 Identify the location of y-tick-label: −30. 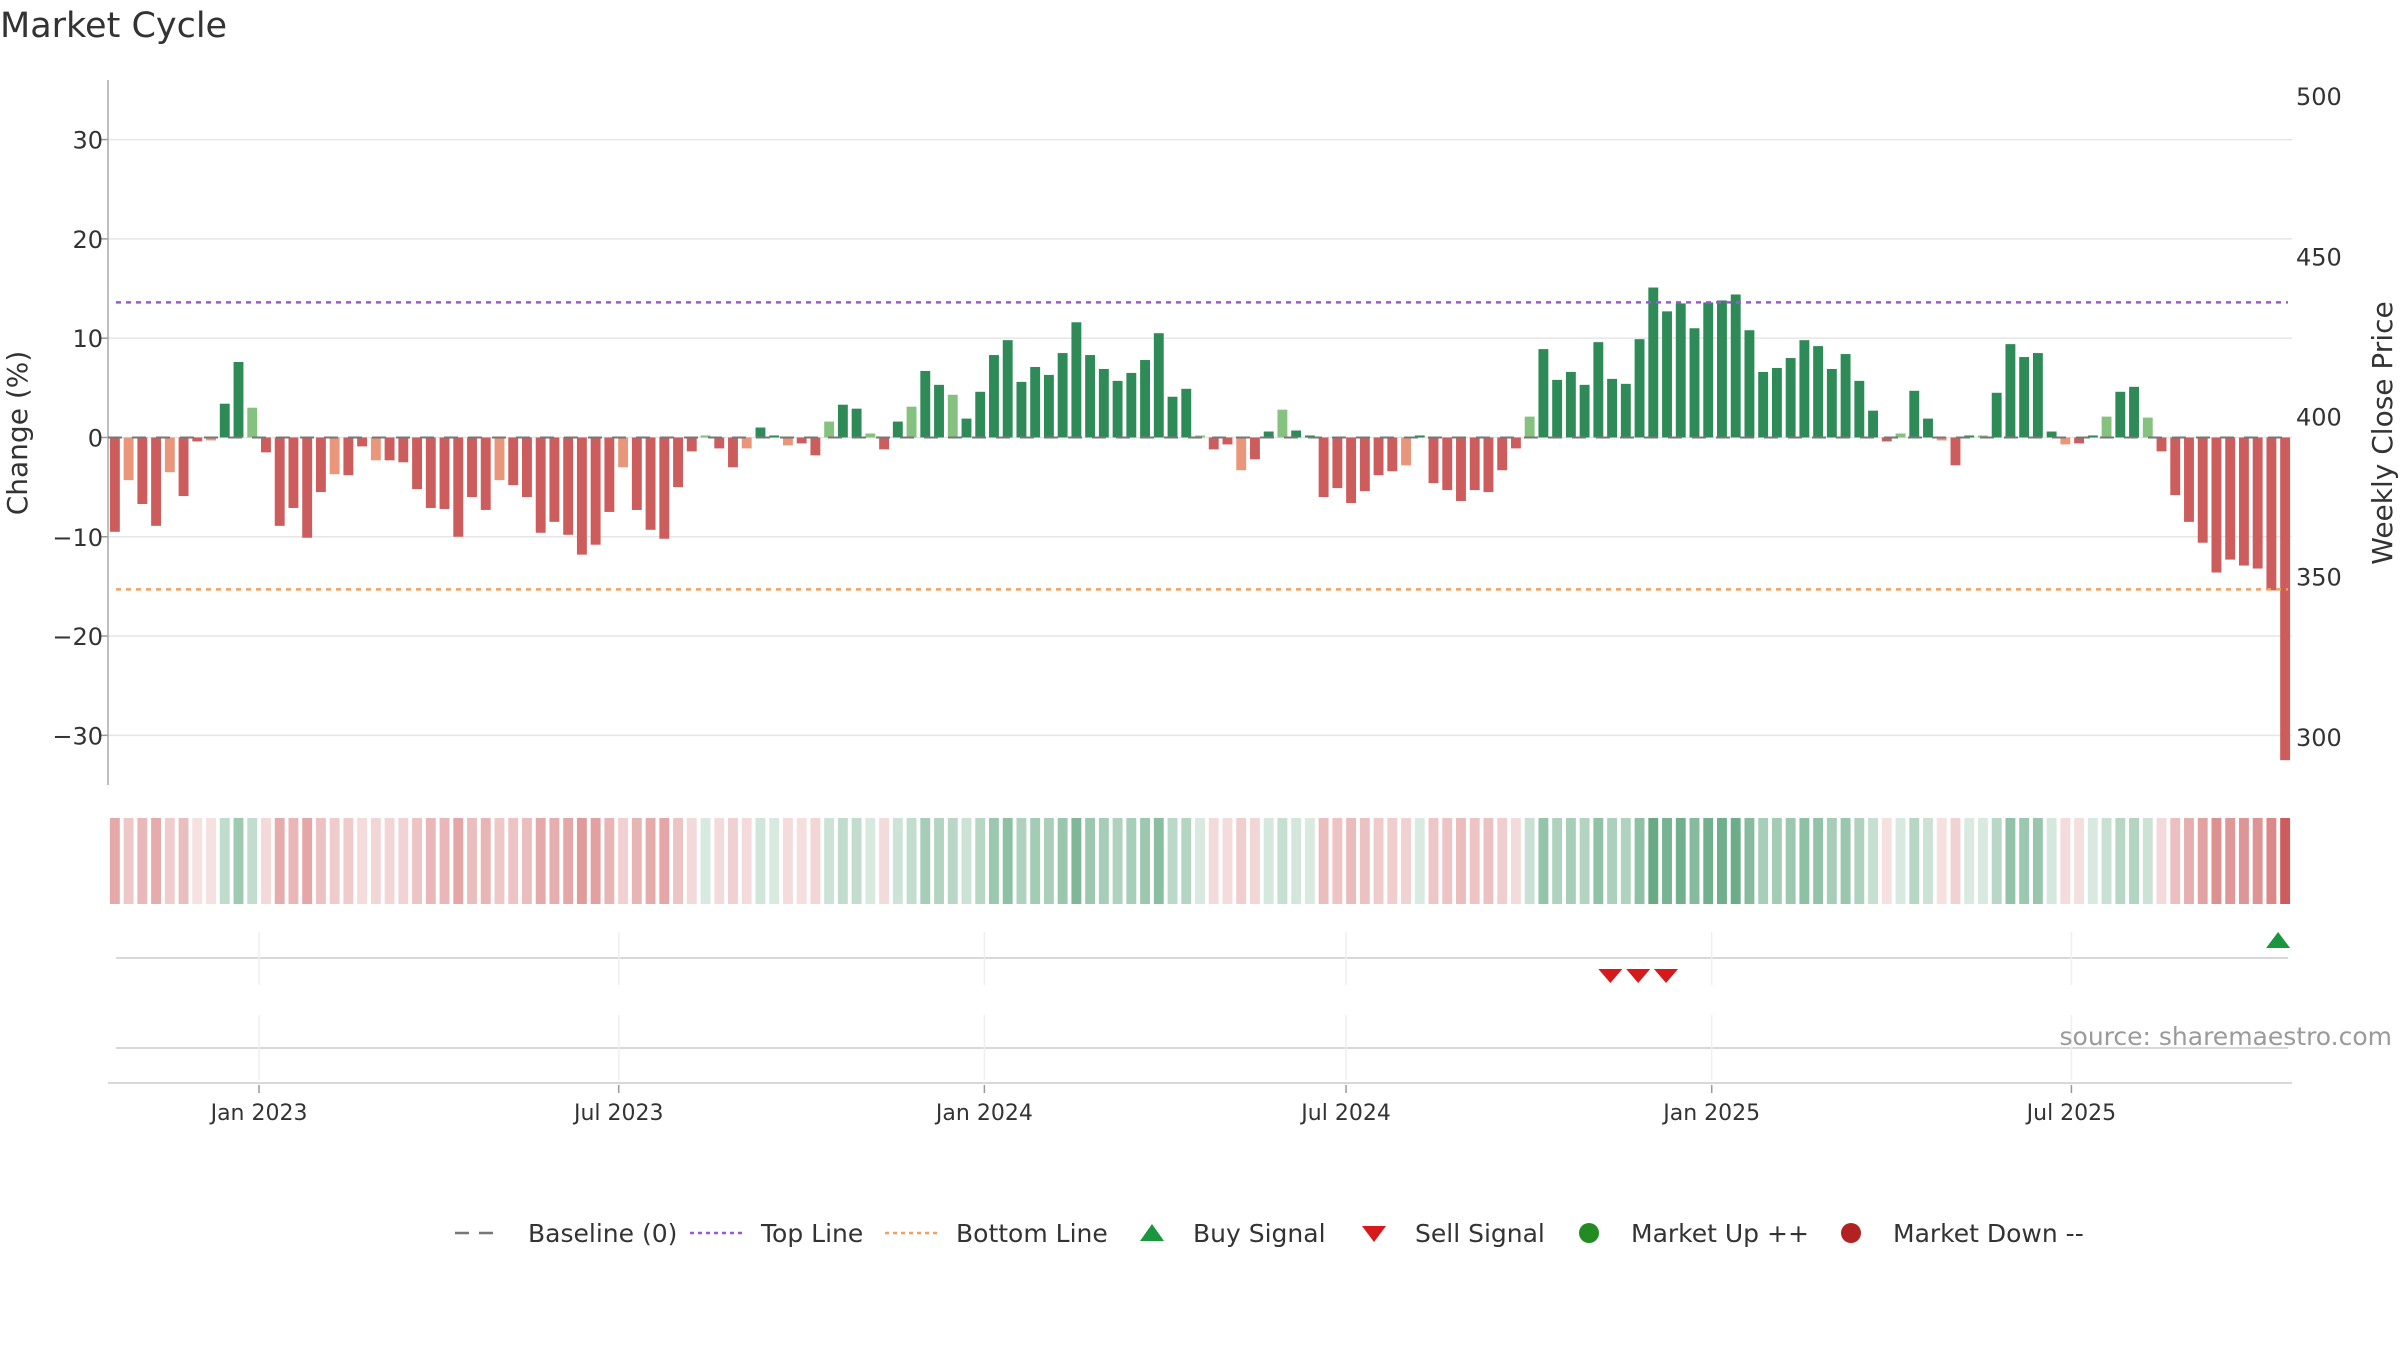
(77, 736).